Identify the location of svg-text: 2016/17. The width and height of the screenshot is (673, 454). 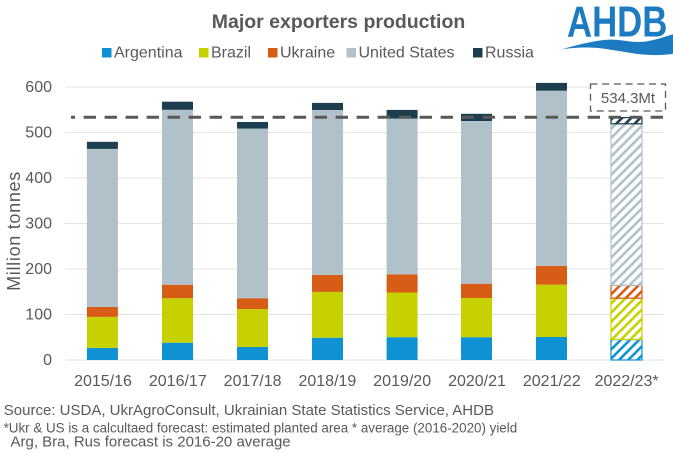
(178, 381).